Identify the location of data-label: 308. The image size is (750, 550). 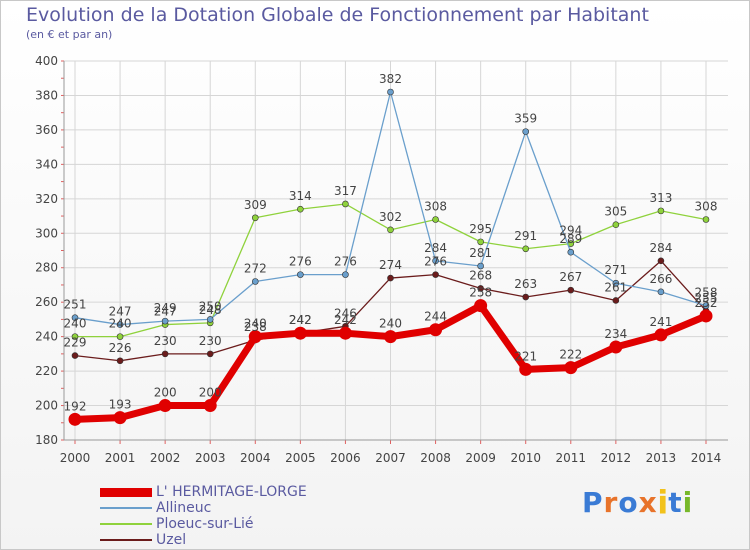
(706, 206).